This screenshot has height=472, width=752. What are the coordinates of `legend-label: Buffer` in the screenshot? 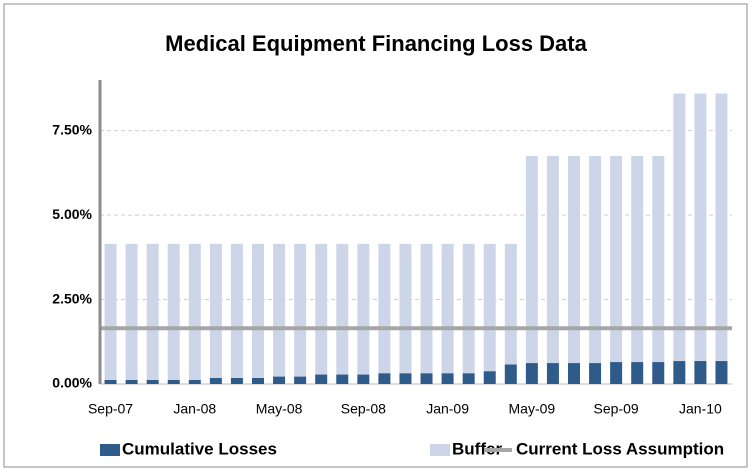 It's located at (477, 448).